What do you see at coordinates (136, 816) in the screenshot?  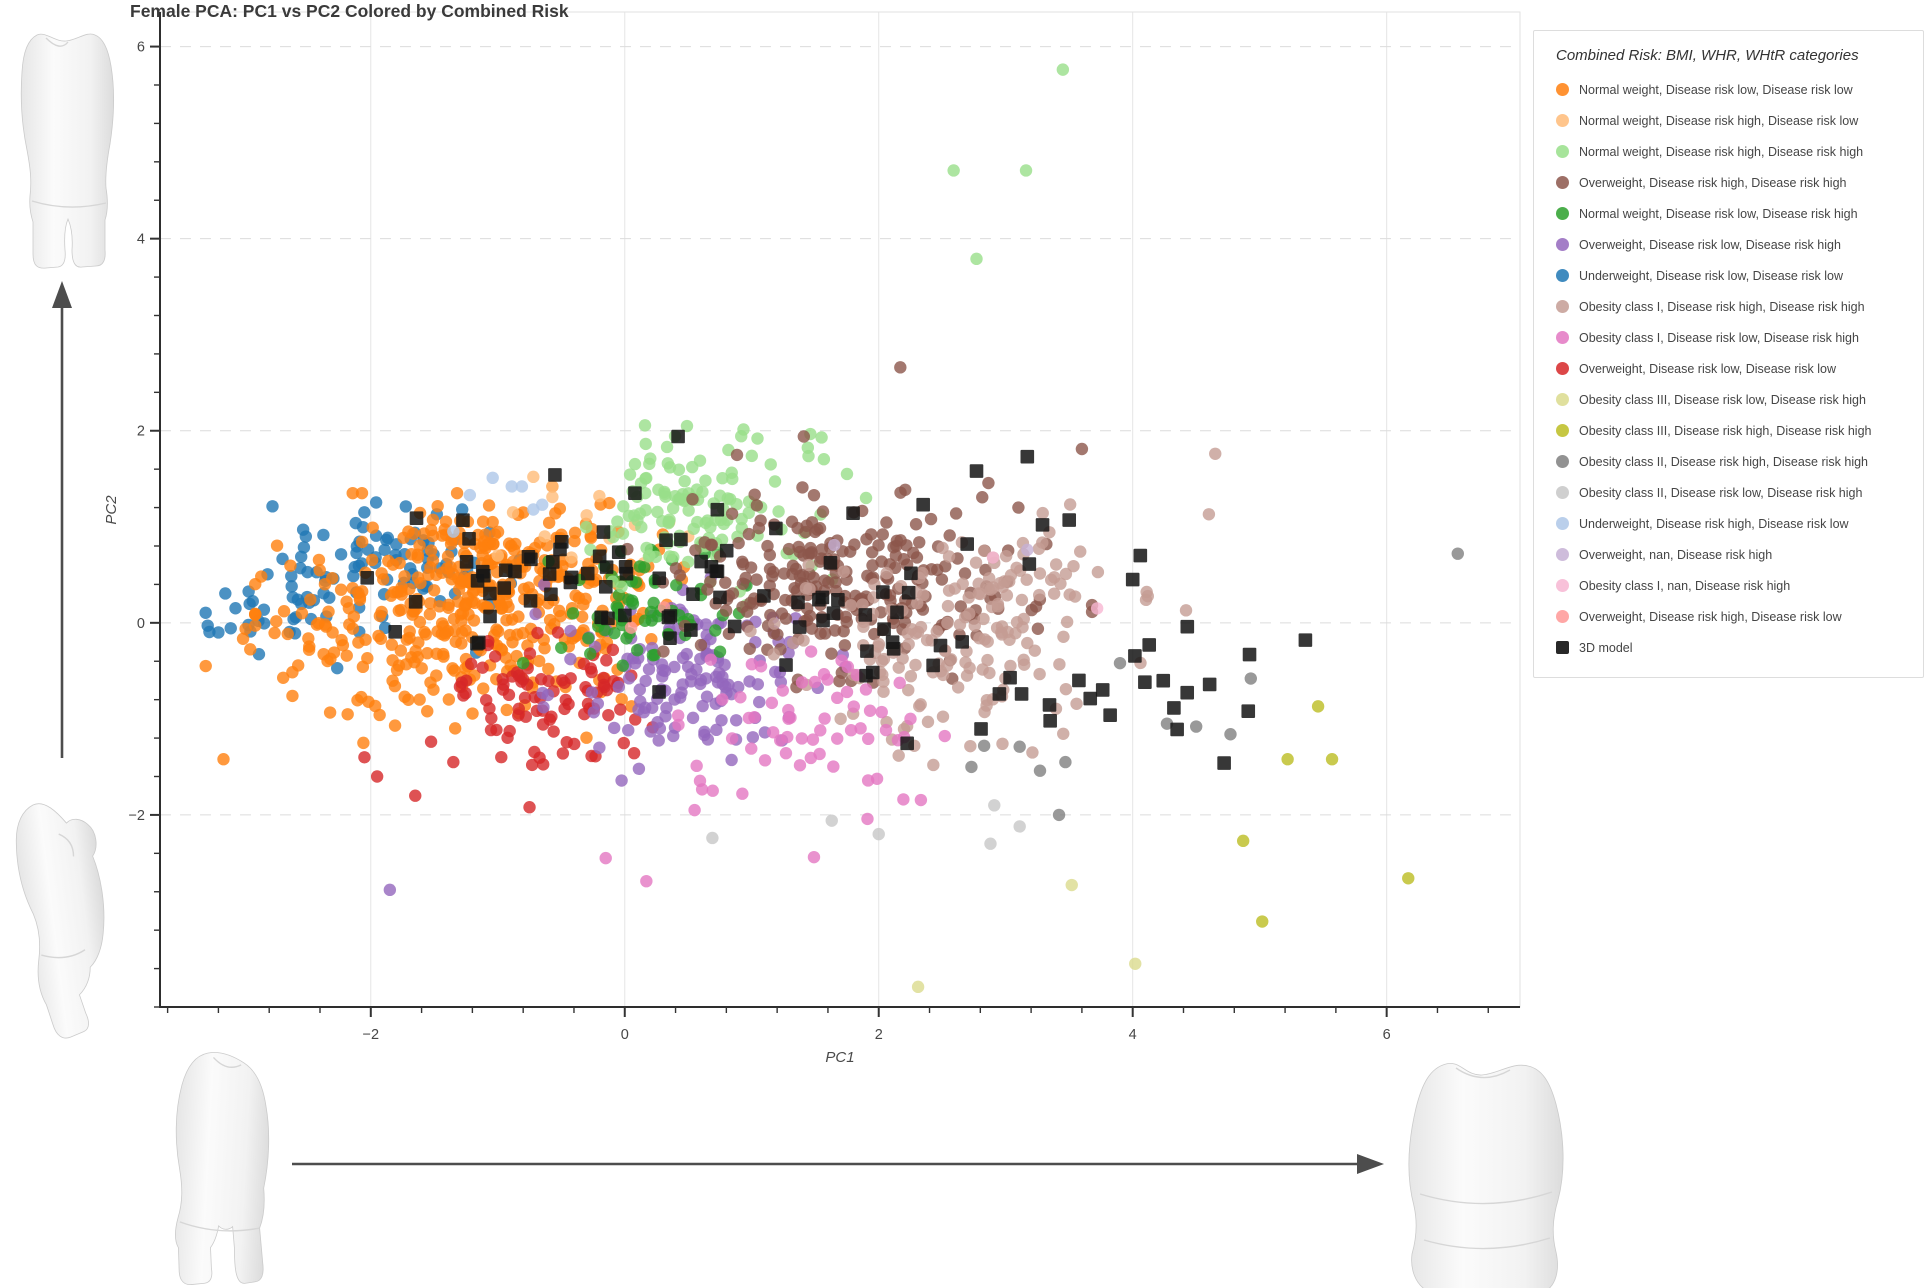 I see `y-tick-label: −2` at bounding box center [136, 816].